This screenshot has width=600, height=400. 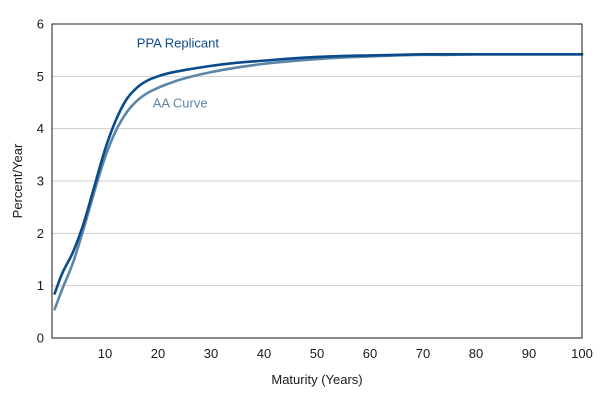 I want to click on x-axis-title: Maturity (Years), so click(x=316, y=379).